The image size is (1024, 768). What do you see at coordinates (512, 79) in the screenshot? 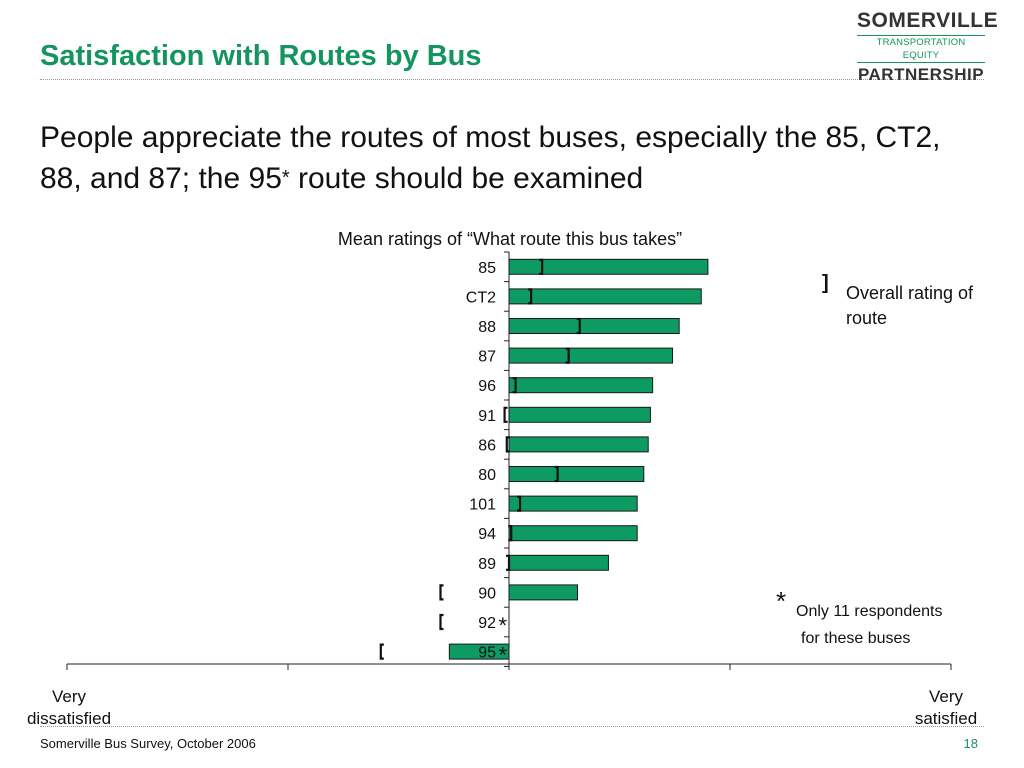
I see `top-divider` at bounding box center [512, 79].